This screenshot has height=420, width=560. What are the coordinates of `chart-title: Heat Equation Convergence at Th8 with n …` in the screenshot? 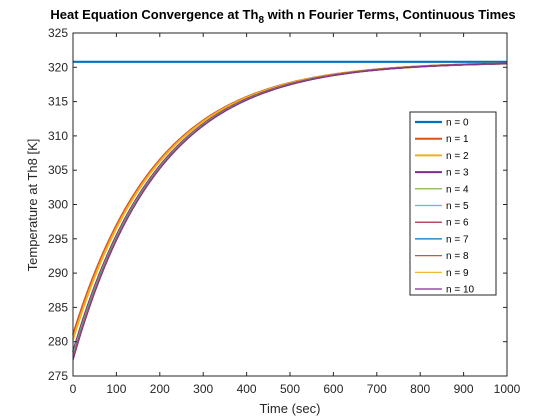 It's located at (282, 16).